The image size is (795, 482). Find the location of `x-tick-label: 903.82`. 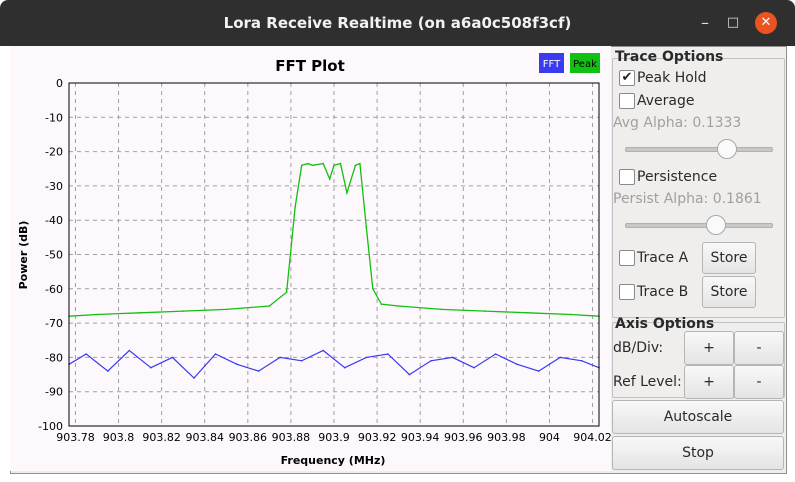

x-tick-label: 903.82 is located at coordinates (161, 437).